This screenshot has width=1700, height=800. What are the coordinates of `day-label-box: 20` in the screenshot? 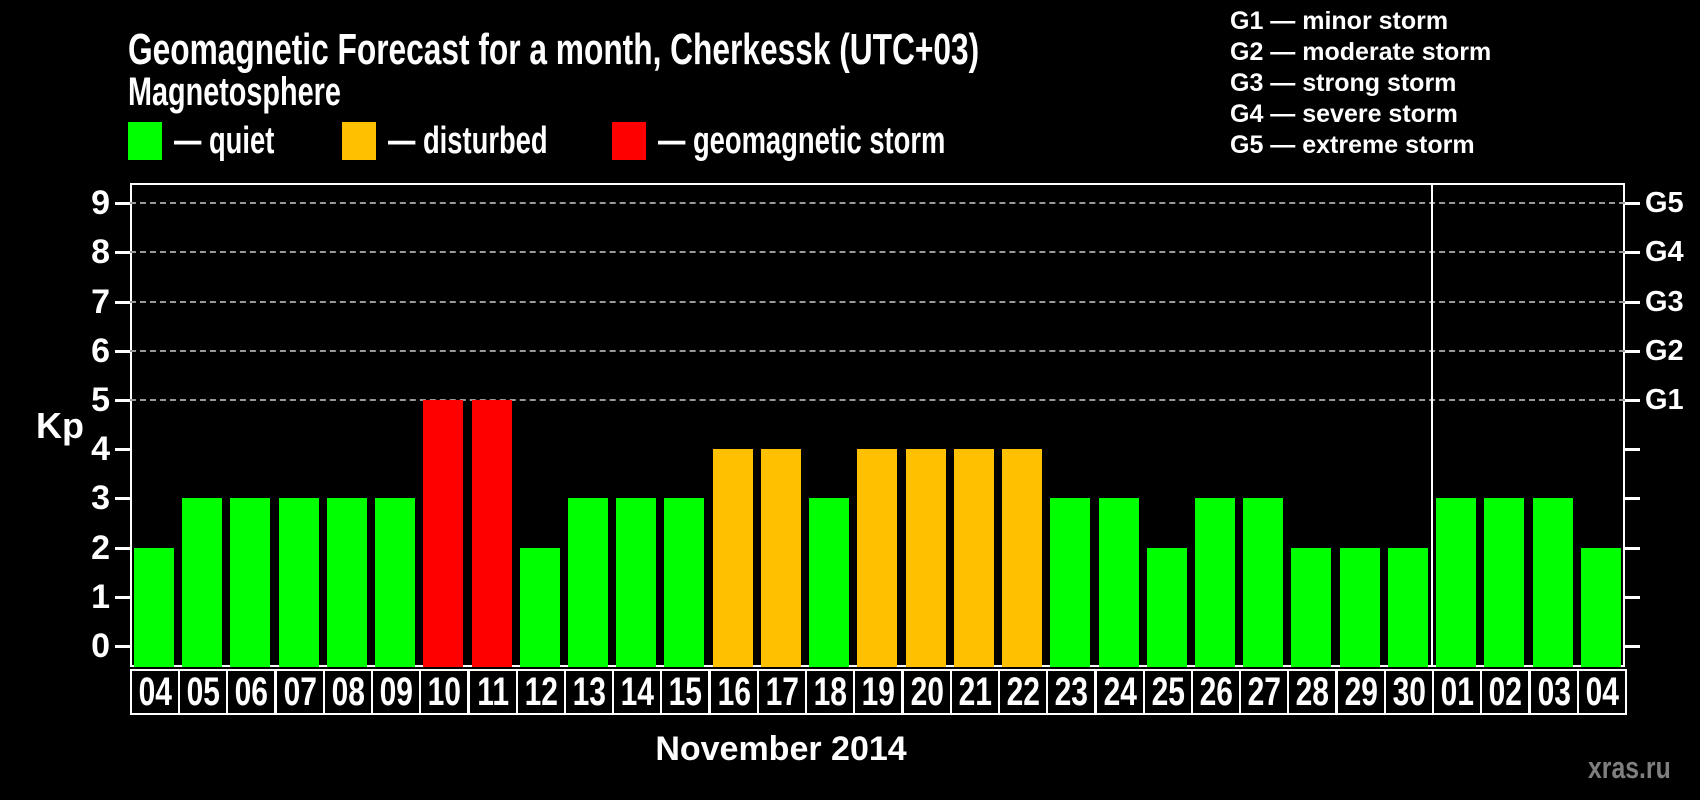 It's located at (927, 692).